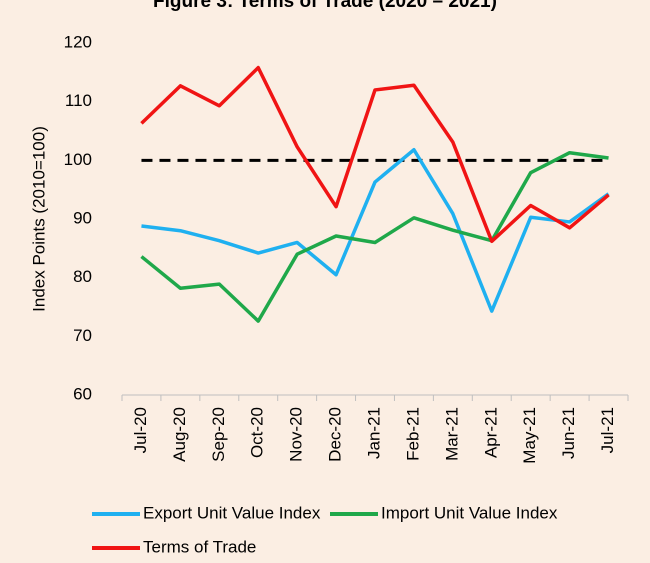 The height and width of the screenshot is (563, 650). Describe the element at coordinates (325, 6) in the screenshot. I see `chart-title: Figure 3: Terms of Trade (2020 – 2021)` at that location.